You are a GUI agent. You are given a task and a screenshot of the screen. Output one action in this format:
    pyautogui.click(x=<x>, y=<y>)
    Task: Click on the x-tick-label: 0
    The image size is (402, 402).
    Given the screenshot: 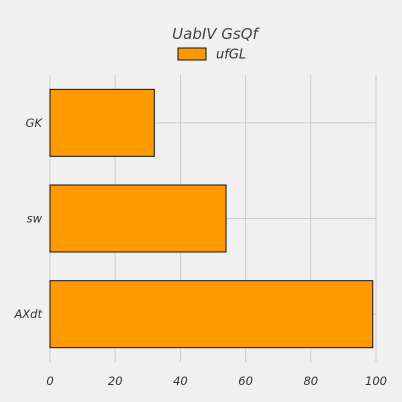 What is the action you would take?
    pyautogui.click(x=49, y=381)
    